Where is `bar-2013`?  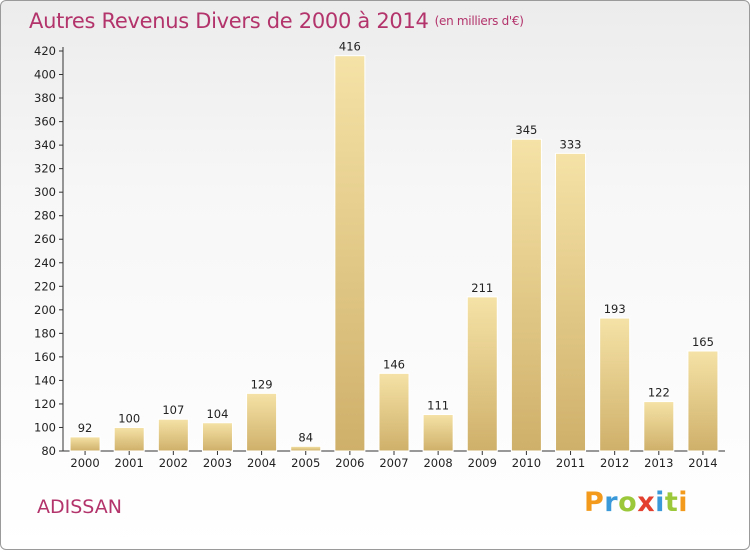
bar-2013 is located at coordinates (659, 426).